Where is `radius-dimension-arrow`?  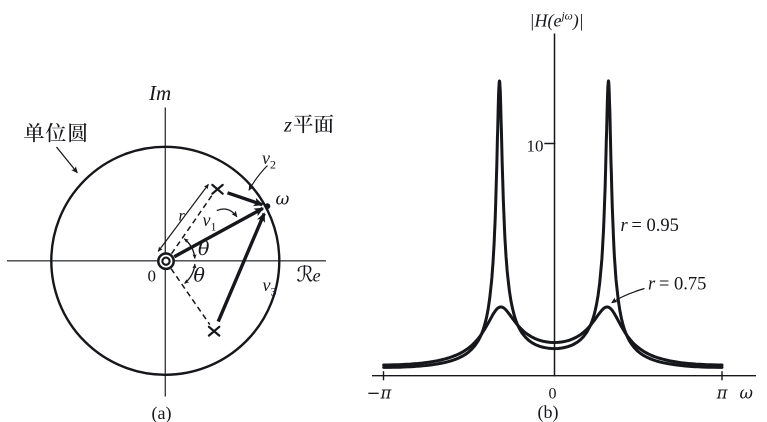 radius-dimension-arrow is located at coordinates (183, 217).